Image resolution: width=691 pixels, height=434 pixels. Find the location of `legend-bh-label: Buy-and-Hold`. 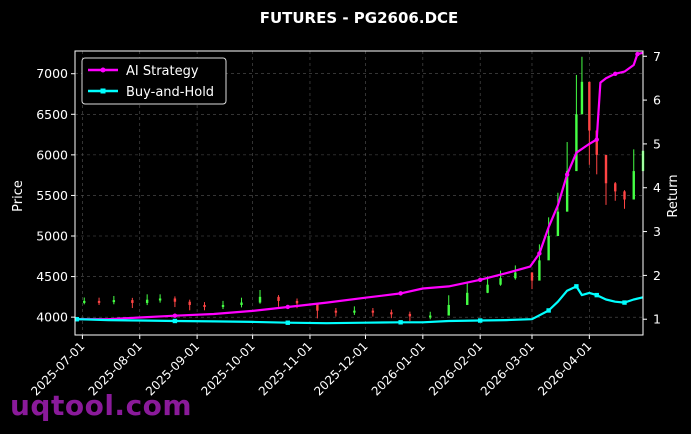

legend-bh-label: Buy-and-Hold is located at coordinates (170, 92).